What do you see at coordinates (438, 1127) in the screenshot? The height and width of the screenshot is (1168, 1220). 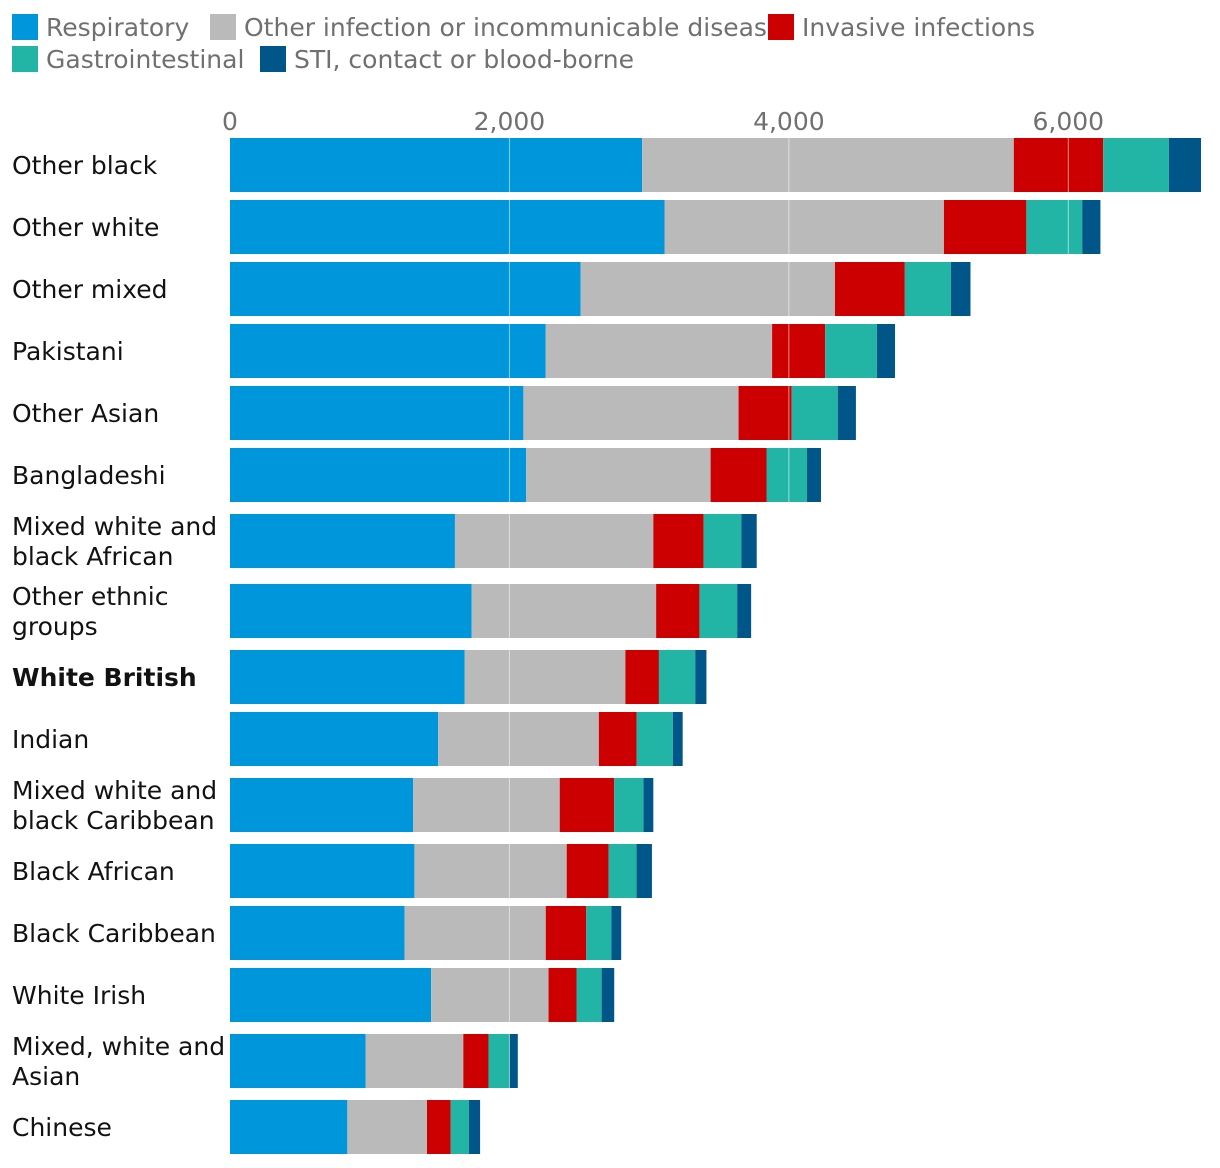 I see `bar-chinese-invasive-infections` at bounding box center [438, 1127].